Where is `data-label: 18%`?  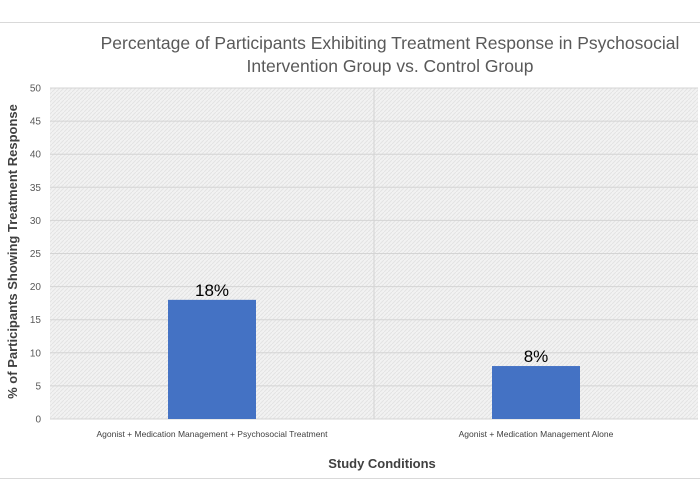 data-label: 18% is located at coordinates (212, 290).